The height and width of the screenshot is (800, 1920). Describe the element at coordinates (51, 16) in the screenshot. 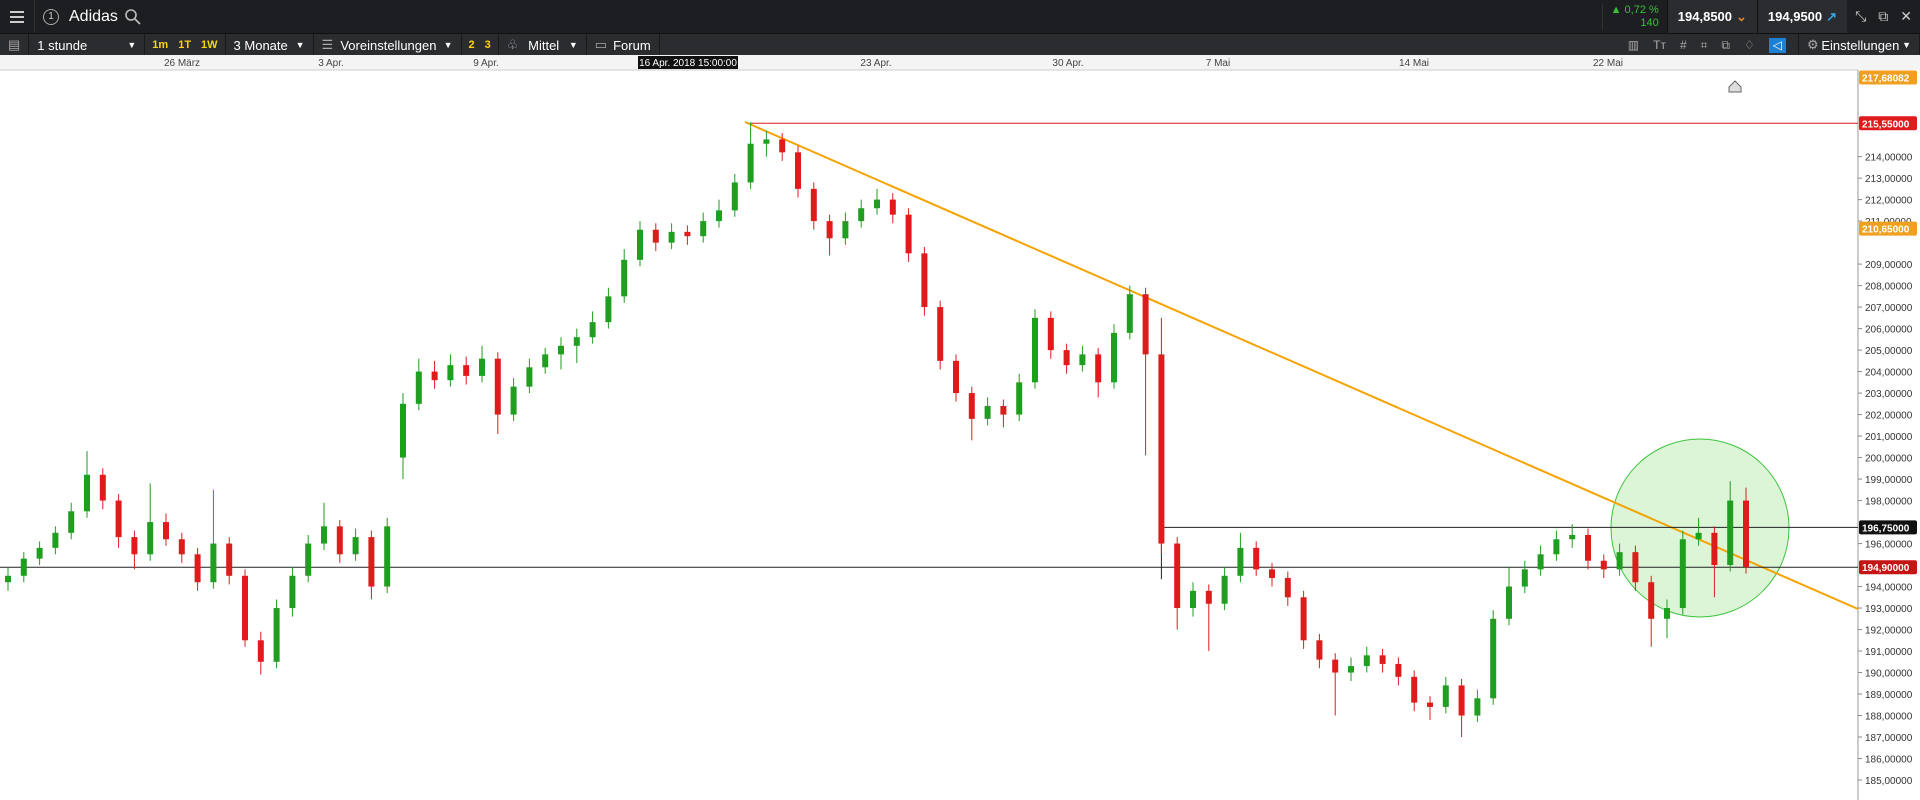

I see `notification-badge: 1` at that location.